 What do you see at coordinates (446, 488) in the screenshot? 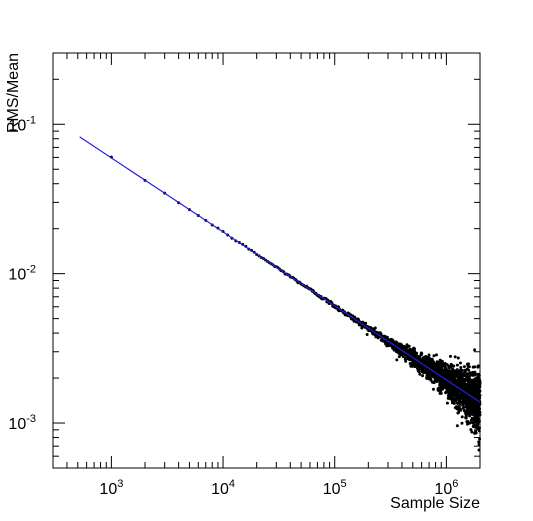
I see `x-tick-label: 10⁶` at bounding box center [446, 488].